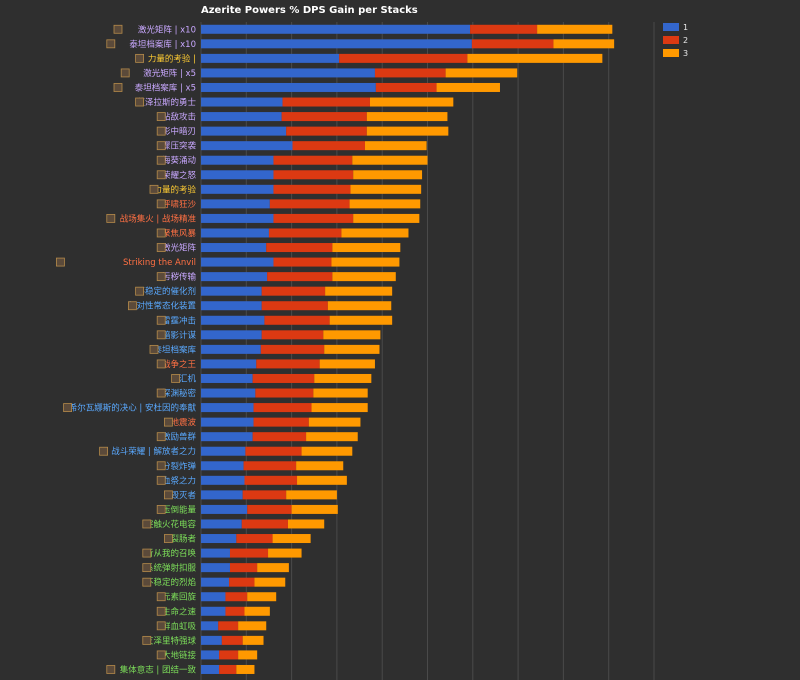 The width and height of the screenshot is (800, 680). Describe the element at coordinates (179, 146) in the screenshot. I see `category-label: 骤压突袭` at that location.